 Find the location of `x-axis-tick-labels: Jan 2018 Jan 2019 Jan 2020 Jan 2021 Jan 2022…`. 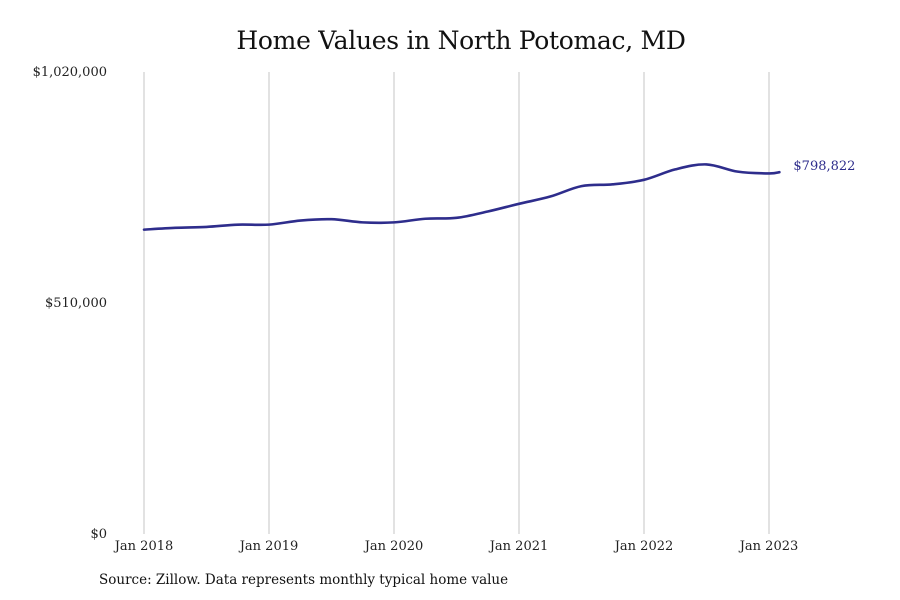

x-axis-tick-labels: Jan 2018 Jan 2019 Jan 2020 Jan 2021 Jan 2022… is located at coordinates (456, 546).